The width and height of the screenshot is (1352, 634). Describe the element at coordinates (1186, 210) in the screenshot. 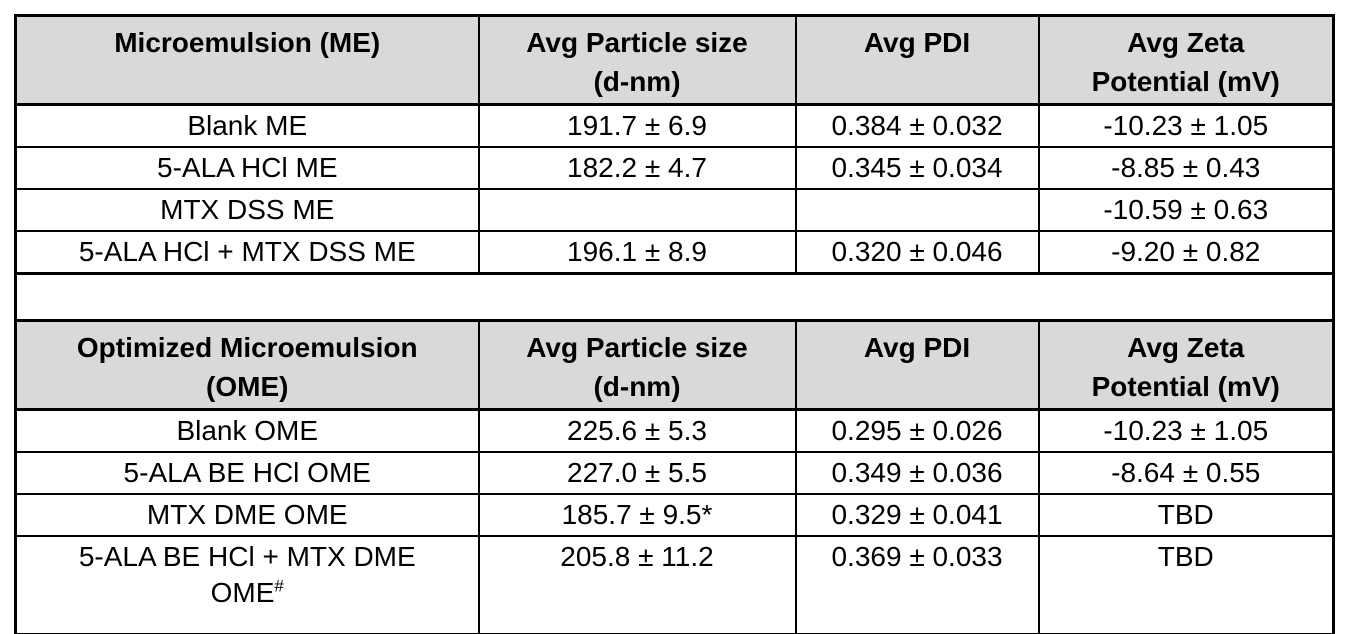

I see `zeta-value: -10.59 ± 0.63` at that location.